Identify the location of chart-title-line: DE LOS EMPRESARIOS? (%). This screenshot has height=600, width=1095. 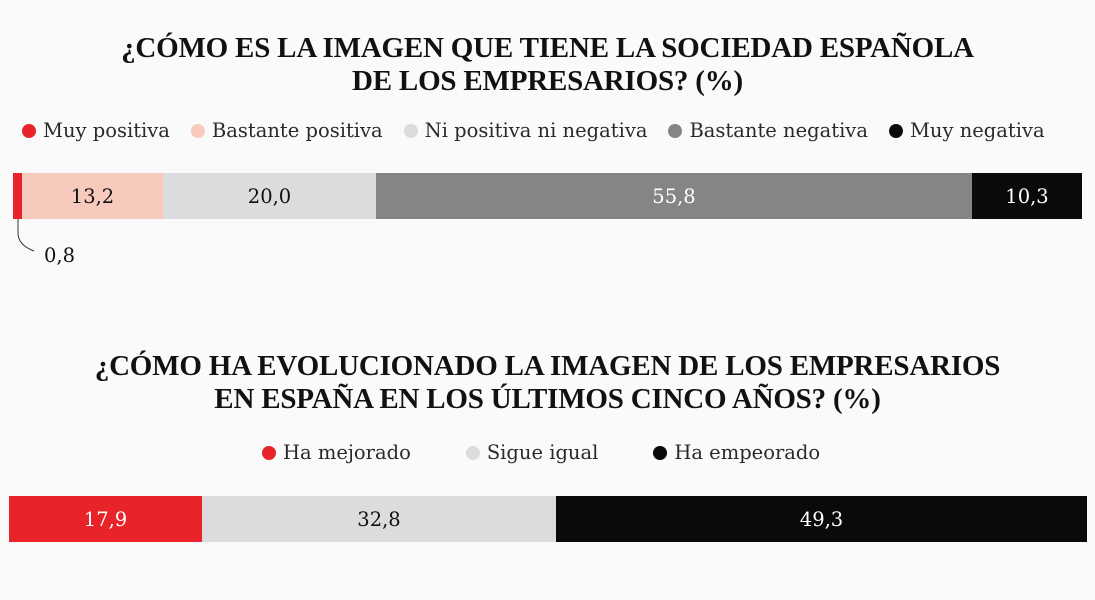
(547, 81).